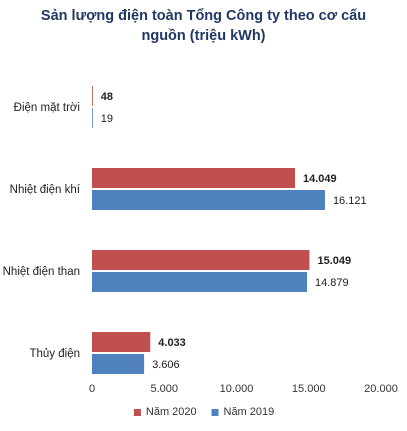 The width and height of the screenshot is (407, 431). I want to click on legend: Năm 2020 Năm 2019, so click(204, 412).